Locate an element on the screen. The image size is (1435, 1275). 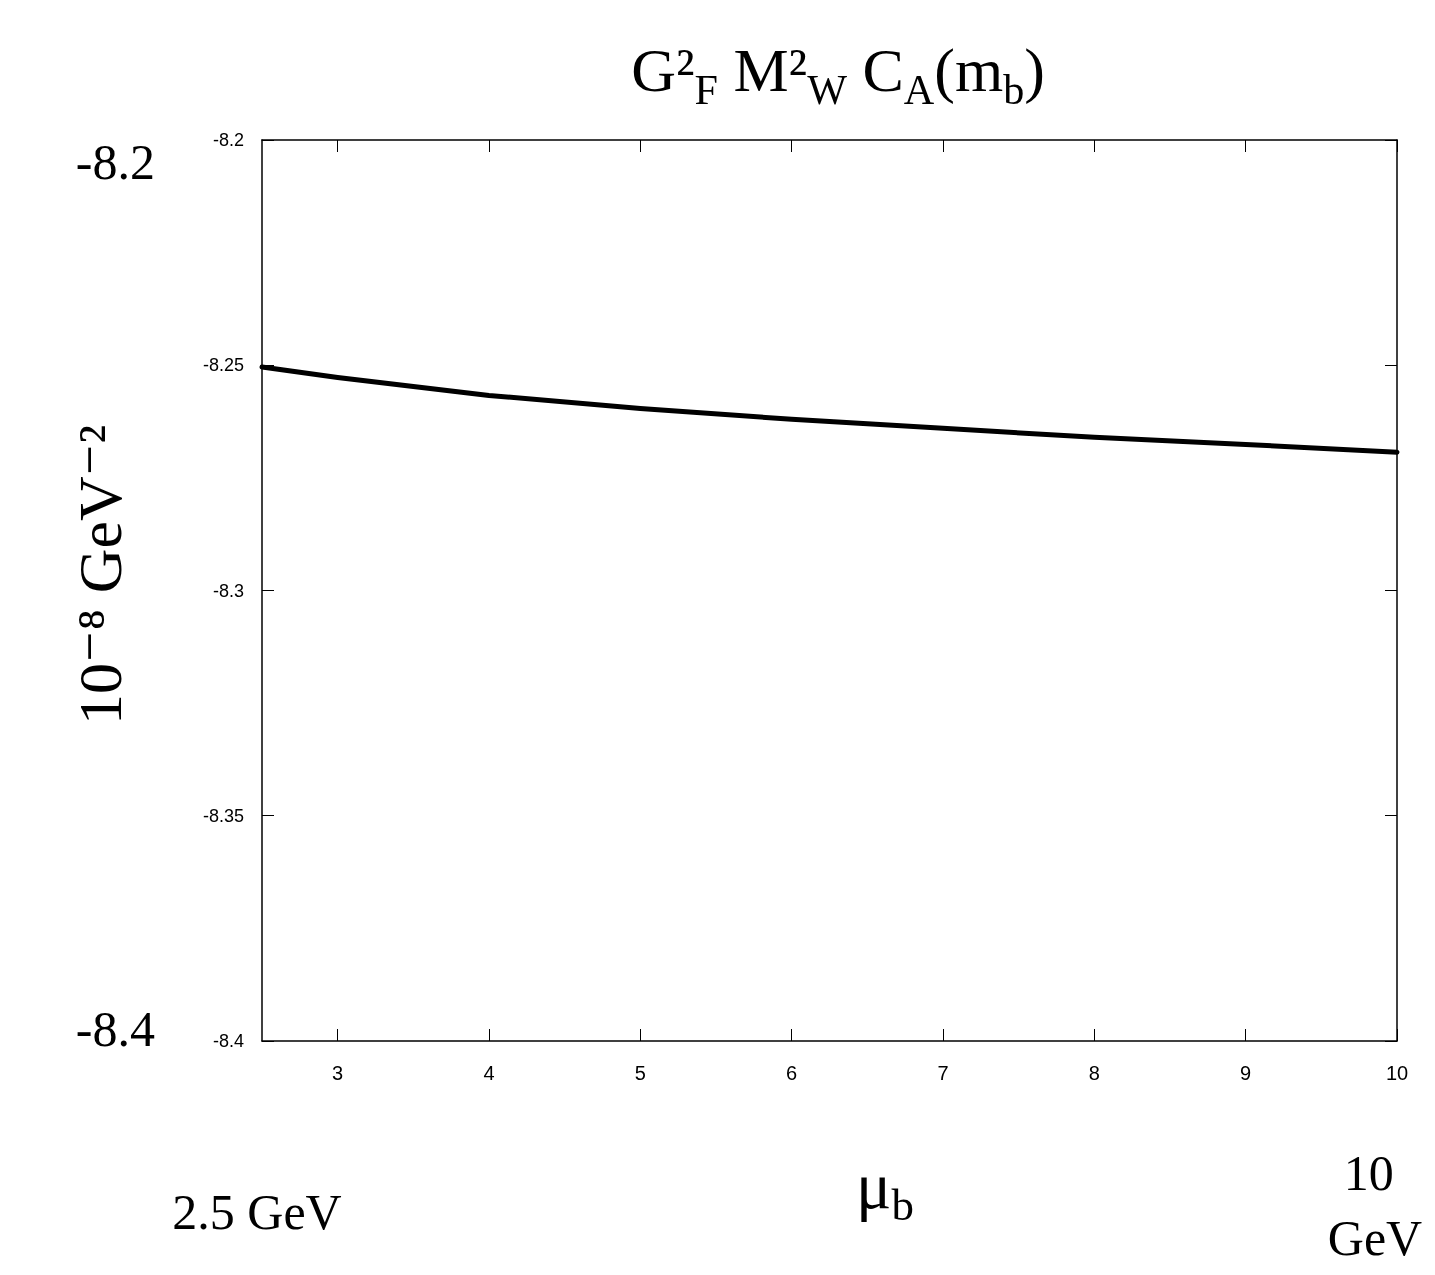
y-tick-label: -8.2 is located at coordinates (228, 140).